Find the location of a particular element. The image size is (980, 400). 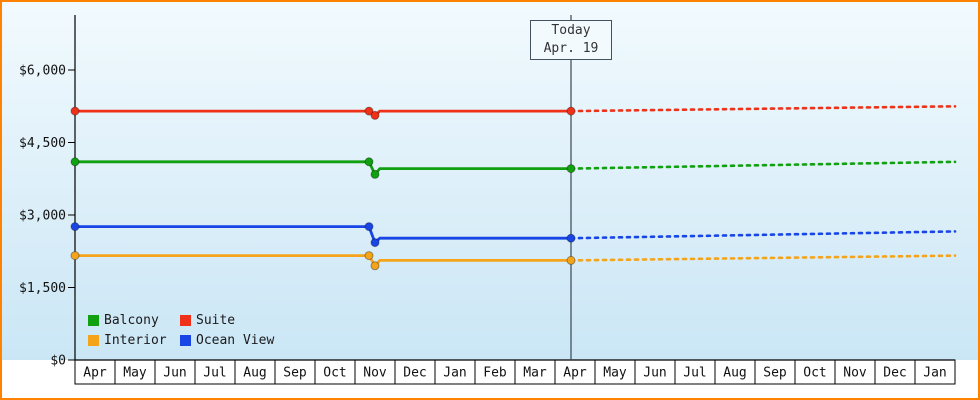

today-date: Apr. 19 is located at coordinates (571, 48).